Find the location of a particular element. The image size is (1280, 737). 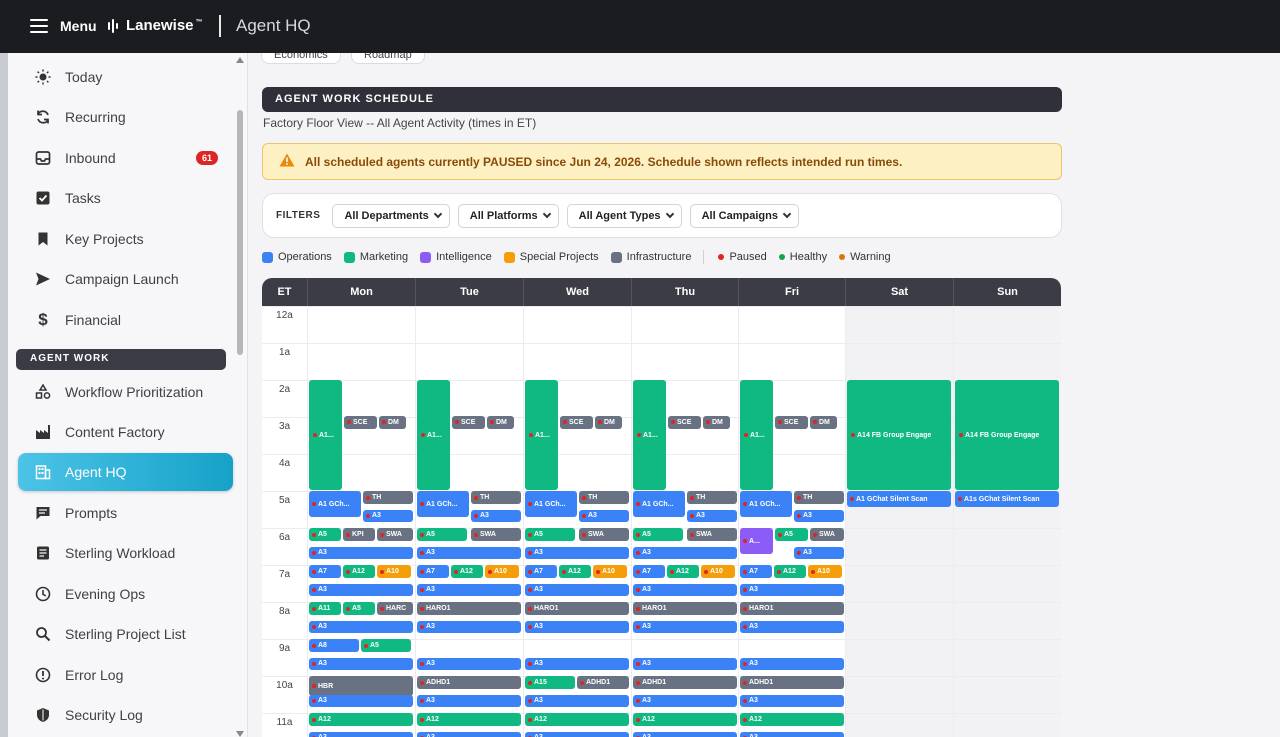

sidebar-item-financial: $ Financial is located at coordinates (125, 320).